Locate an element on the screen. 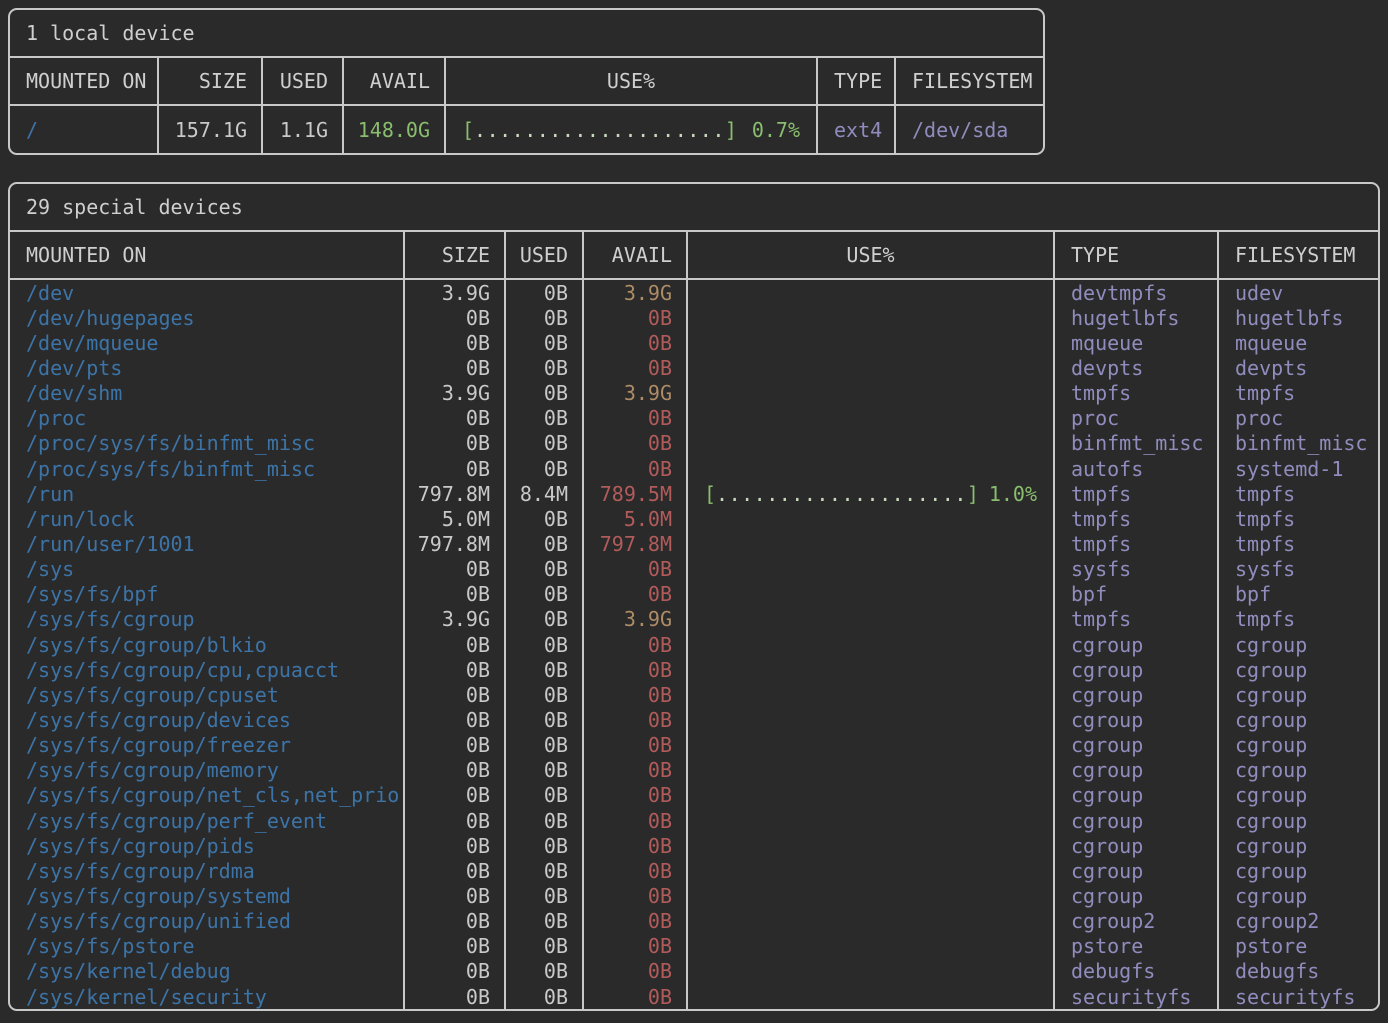 Image resolution: width=1388 pixels, height=1023 pixels. avail-cell: 789.5M is located at coordinates (634, 494).